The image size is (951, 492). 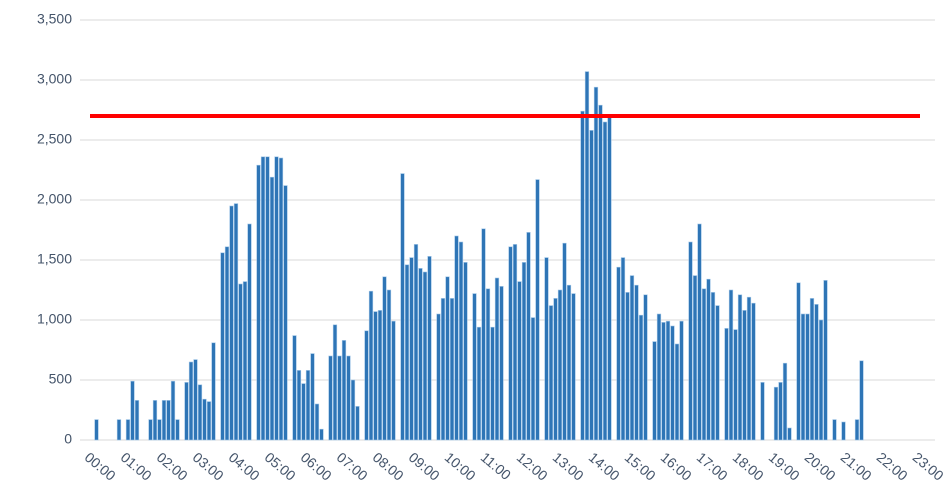 I want to click on y-tick-label: 3,500, so click(x=54, y=19).